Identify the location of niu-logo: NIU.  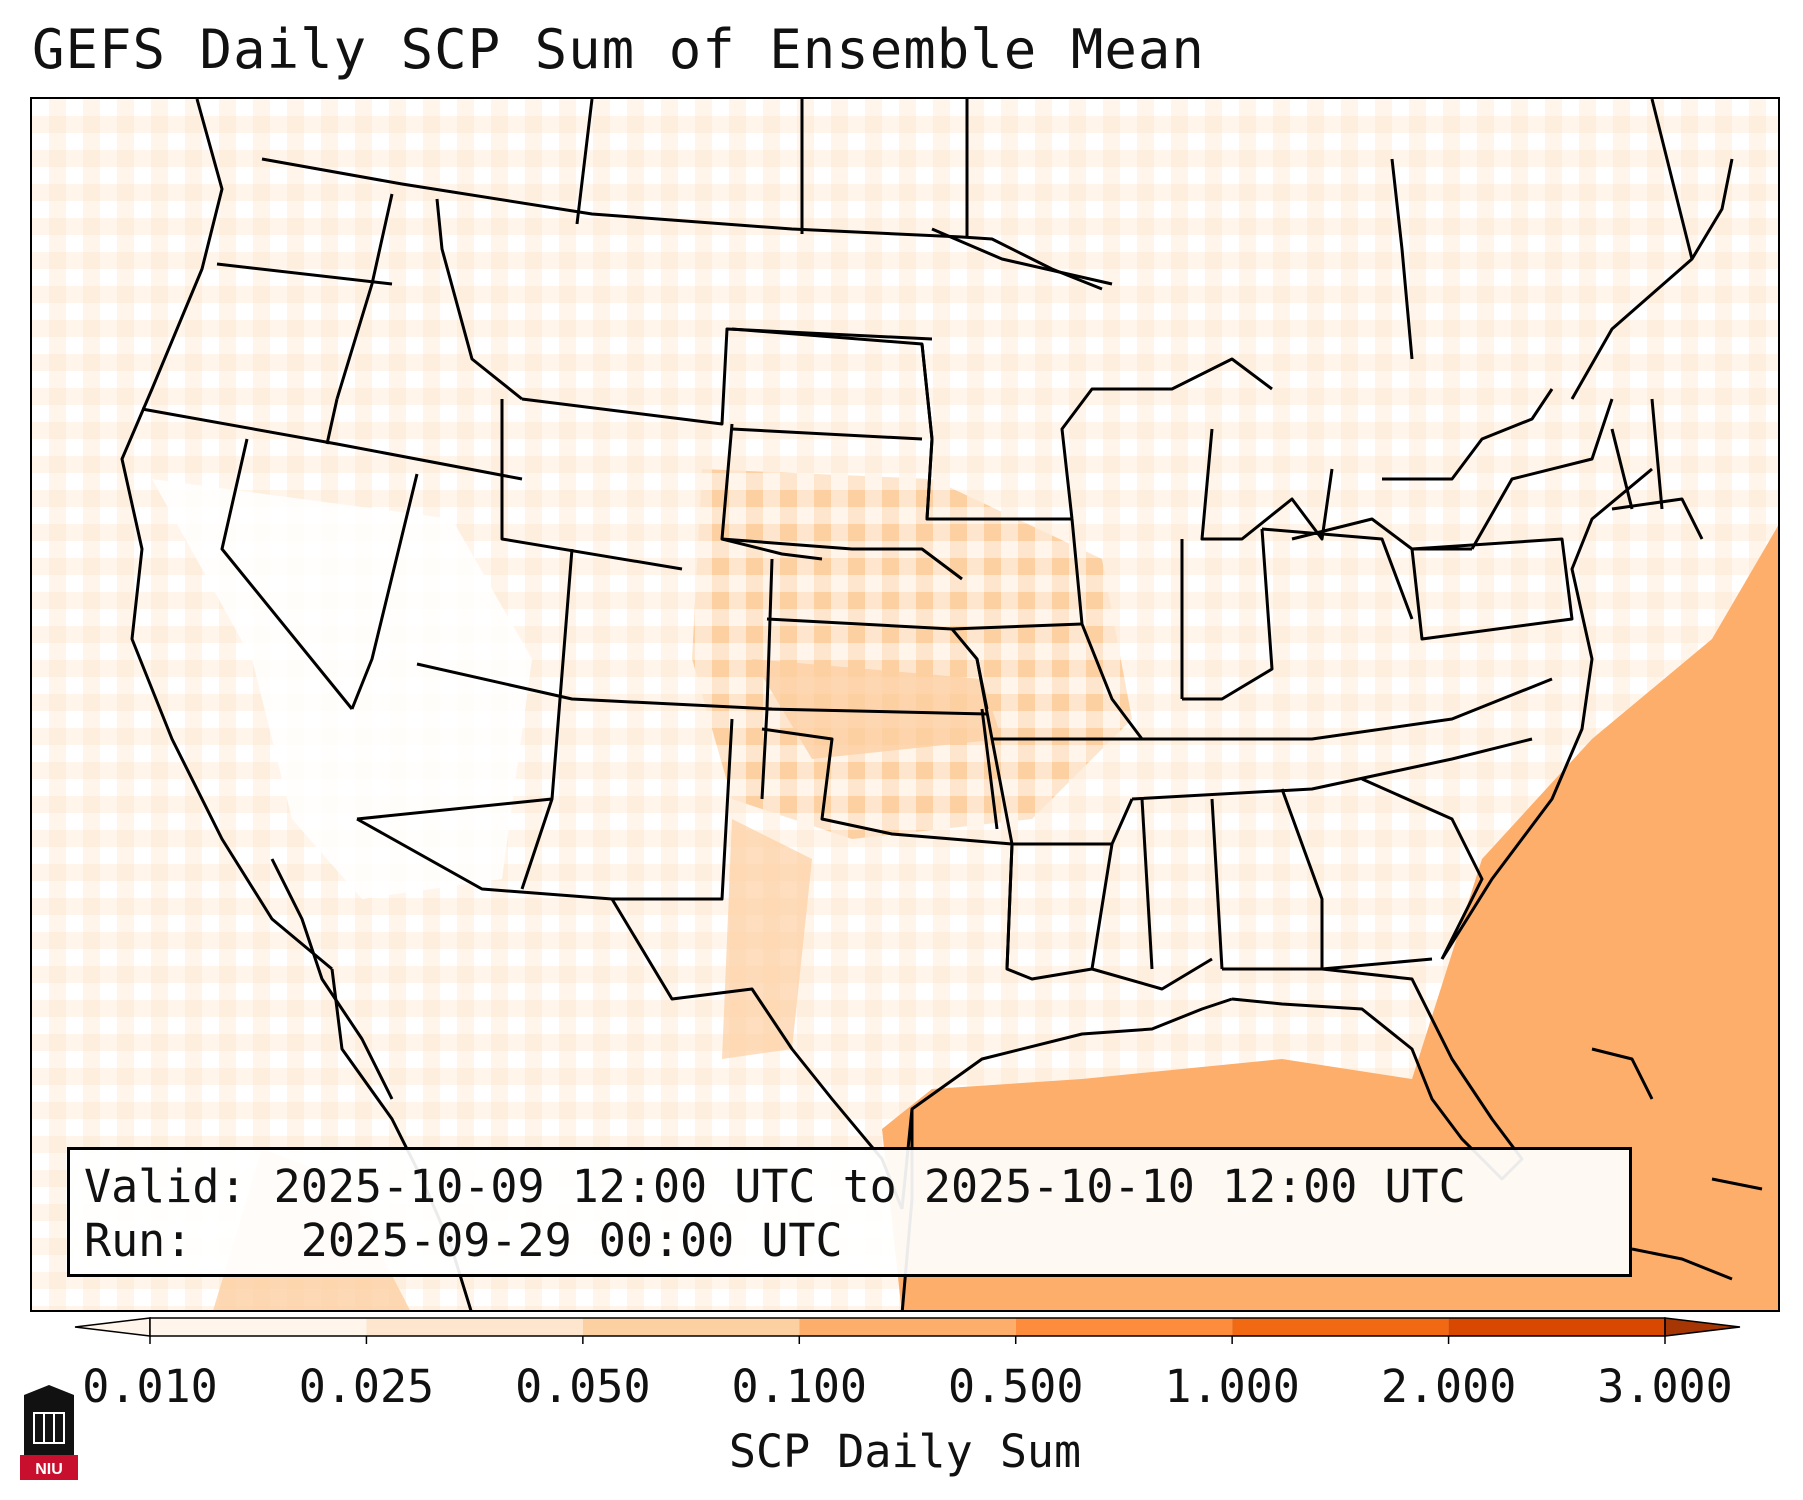
(49, 1432).